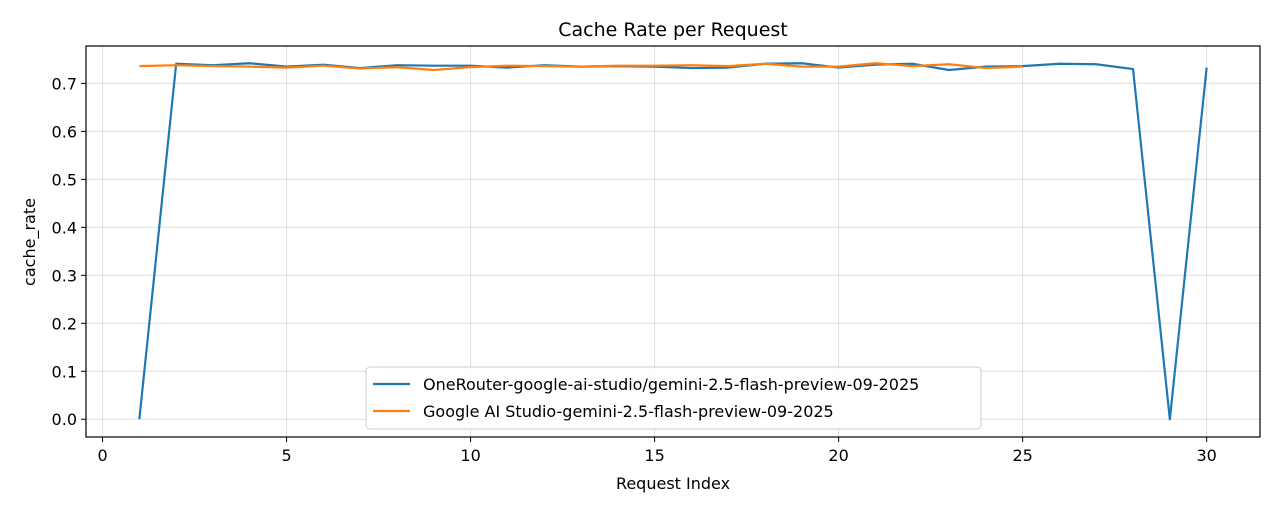 This screenshot has width=1280, height=512. I want to click on x-tick-label: 0, so click(102, 455).